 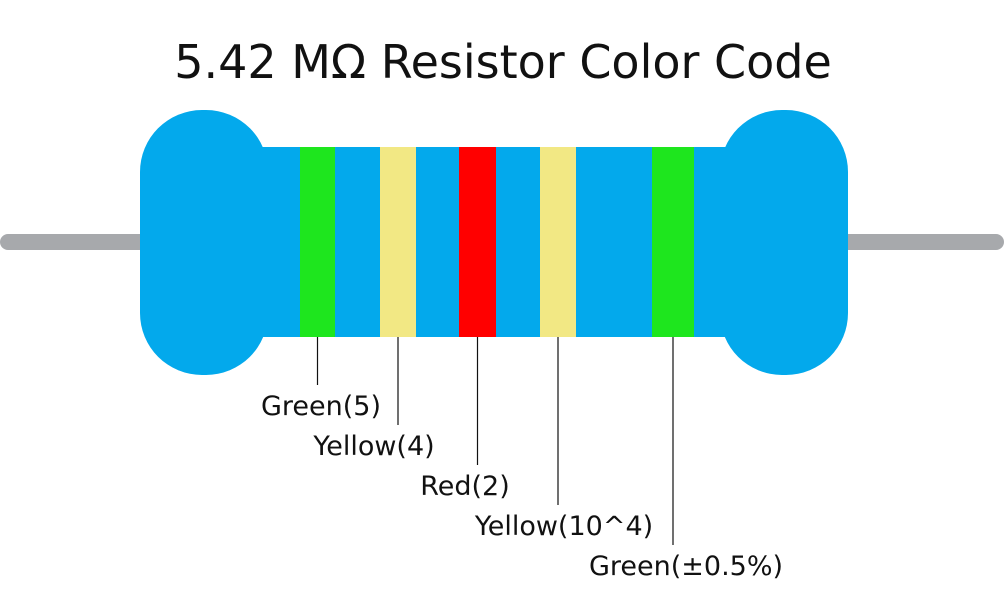 I want to click on band-label: Yellow(4), so click(x=373, y=446).